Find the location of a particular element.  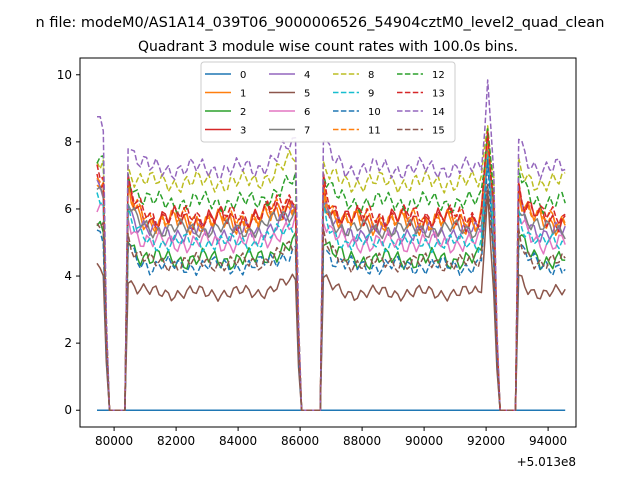

legend-label: 12 is located at coordinates (438, 75).